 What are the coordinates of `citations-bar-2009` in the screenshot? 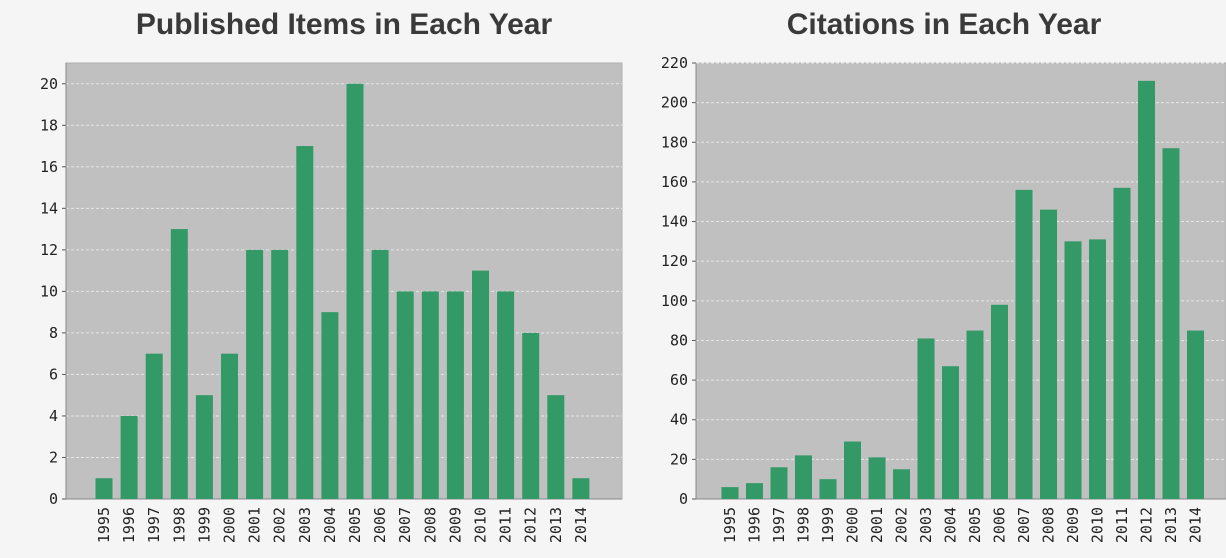 It's located at (1073, 370).